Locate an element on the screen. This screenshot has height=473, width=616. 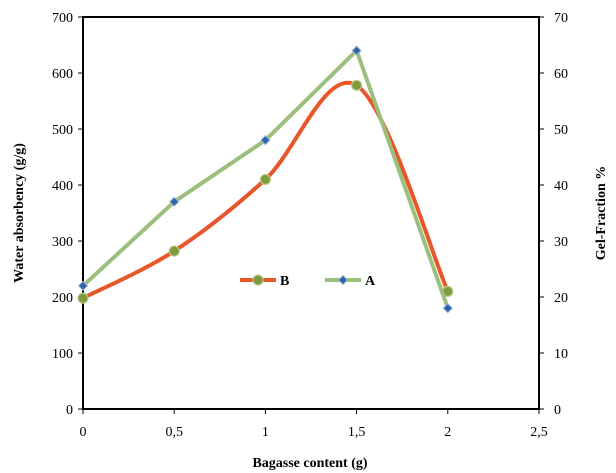
y2-axis-title: Gel-Fraction % is located at coordinates (601, 213).